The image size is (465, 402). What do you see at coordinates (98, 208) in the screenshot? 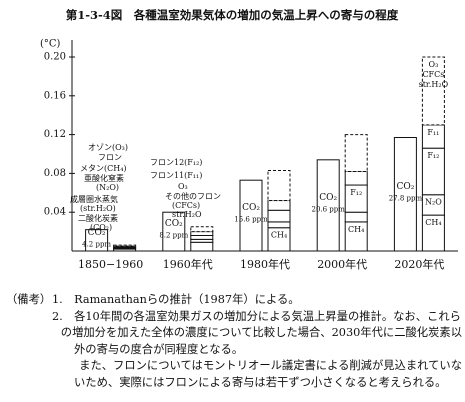
I see `annotation: (str.H₂O)` at bounding box center [98, 208].